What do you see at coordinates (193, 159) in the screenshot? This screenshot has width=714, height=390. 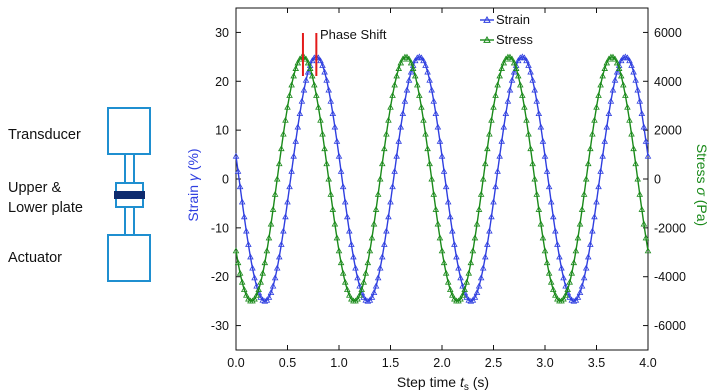 I see `left-y-axis-title-unit: (%)` at bounding box center [193, 159].